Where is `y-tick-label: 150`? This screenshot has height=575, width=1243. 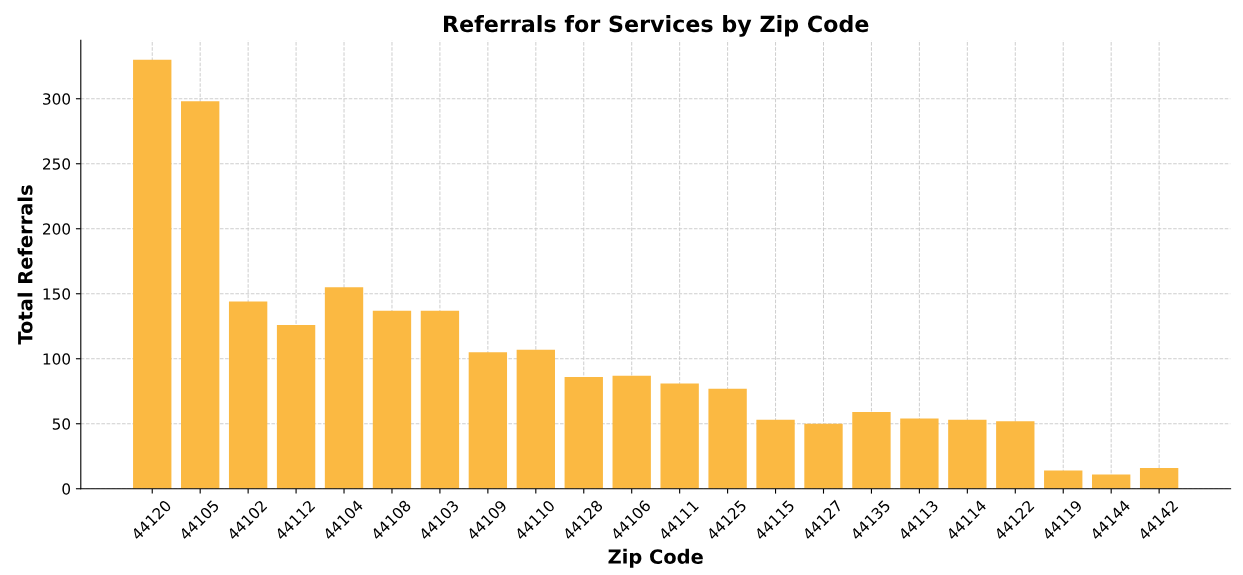
y-tick-label: 150 is located at coordinates (57, 294).